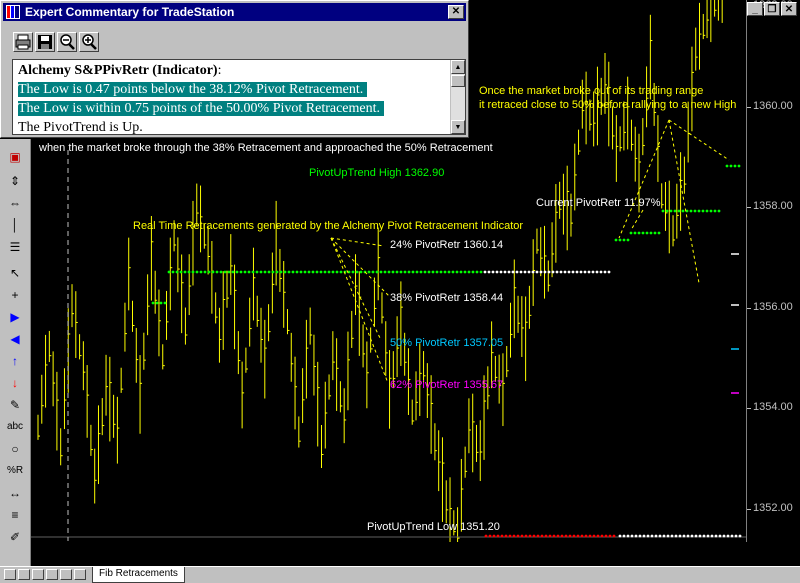 The width and height of the screenshot is (800, 583). What do you see at coordinates (45, 42) in the screenshot?
I see `save-button` at bounding box center [45, 42].